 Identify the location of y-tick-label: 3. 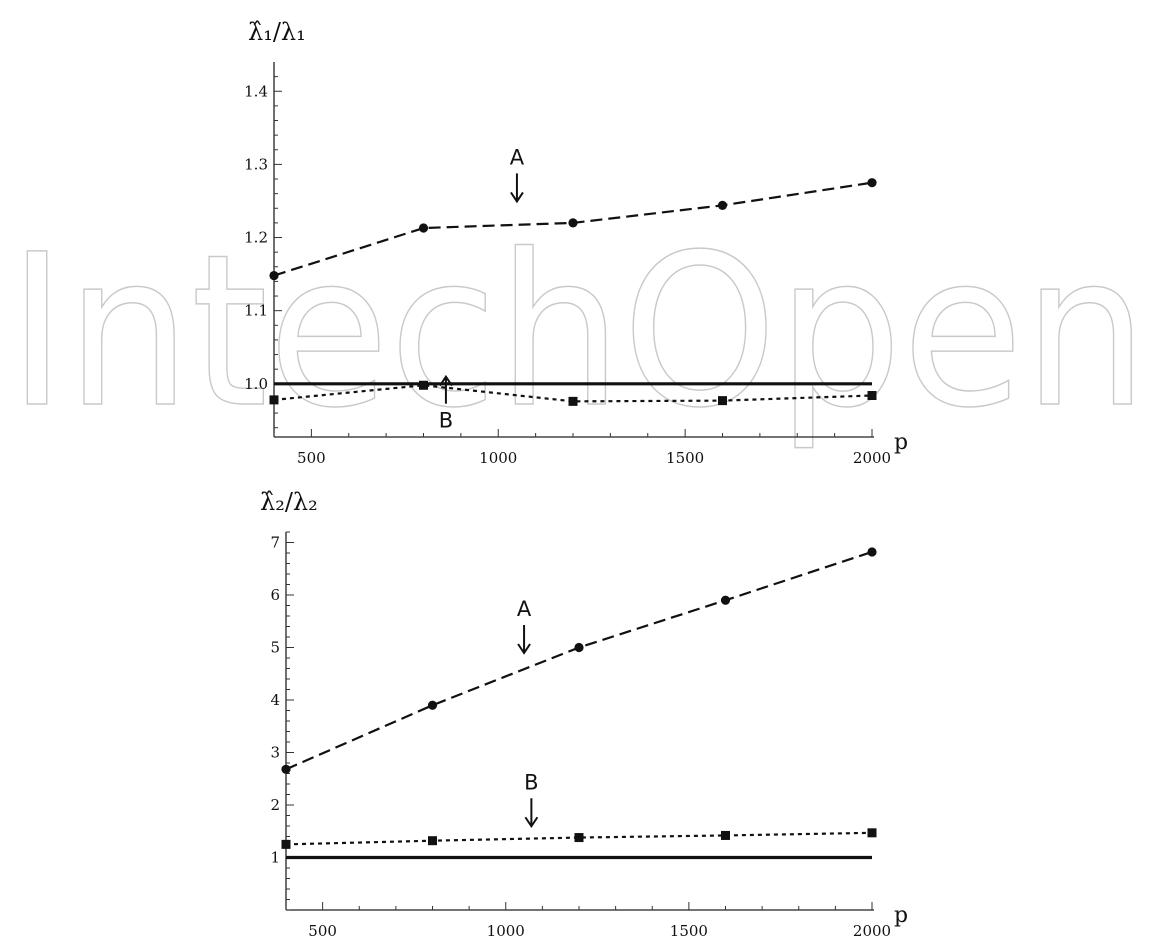
(275, 753).